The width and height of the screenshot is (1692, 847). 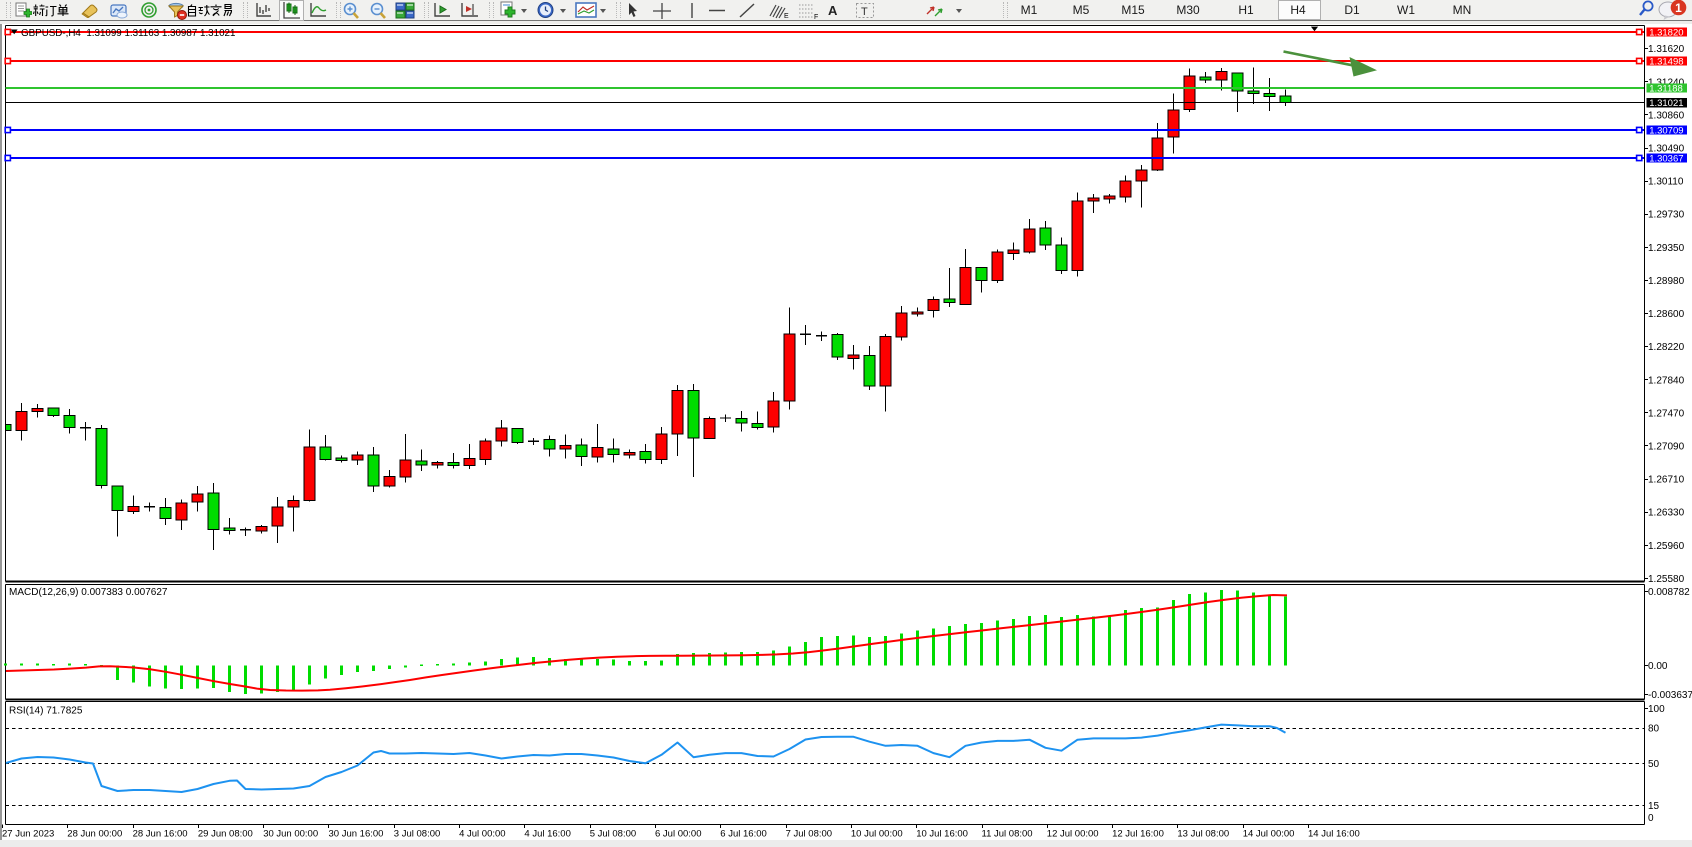 What do you see at coordinates (1666, 314) in the screenshot?
I see `svg-text: 1.28600` at bounding box center [1666, 314].